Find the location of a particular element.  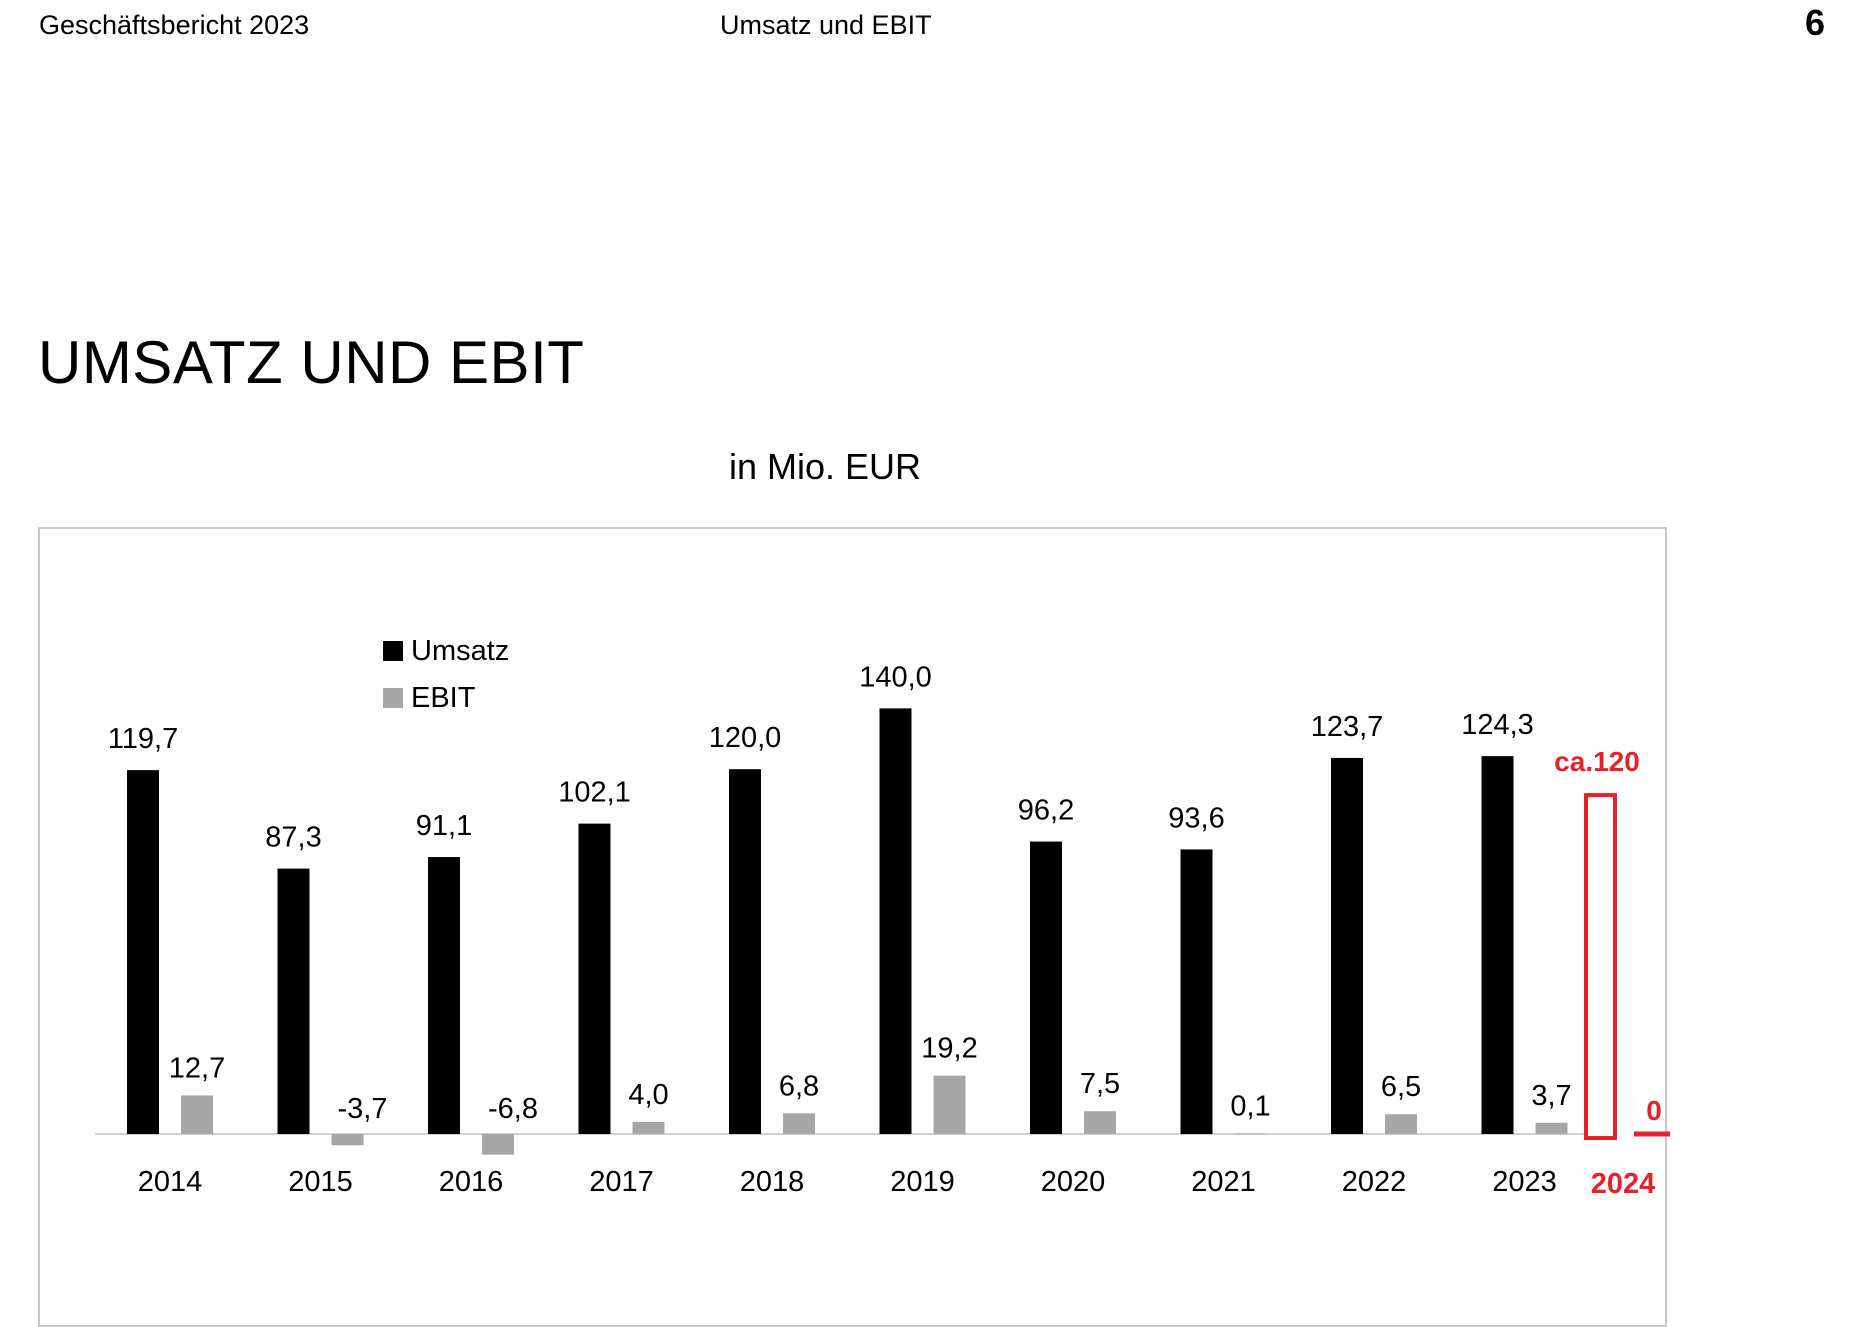

x-tick-2023: 2023 is located at coordinates (1524, 1182).